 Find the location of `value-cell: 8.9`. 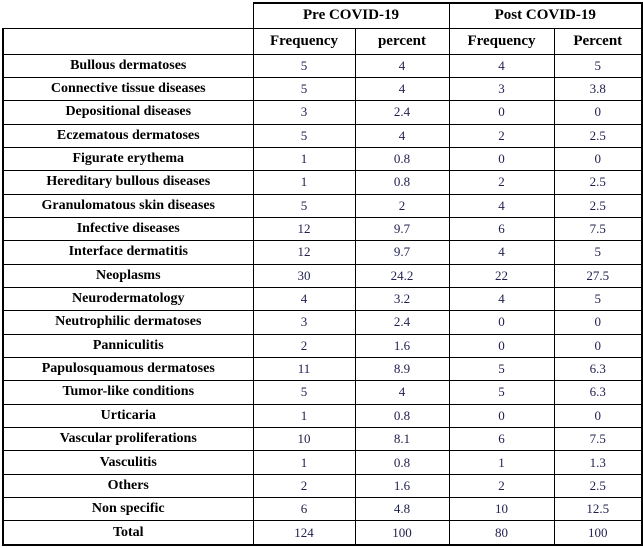

value-cell: 8.9 is located at coordinates (402, 369).